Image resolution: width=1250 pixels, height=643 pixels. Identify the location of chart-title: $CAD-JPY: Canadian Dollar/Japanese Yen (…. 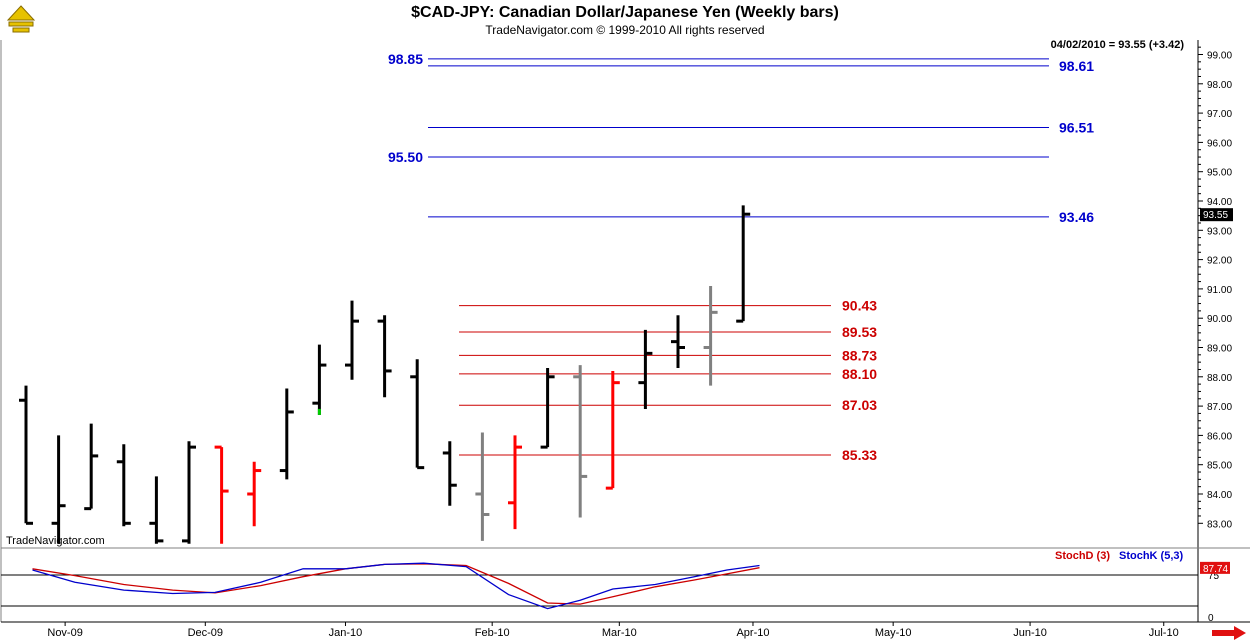
(625, 12).